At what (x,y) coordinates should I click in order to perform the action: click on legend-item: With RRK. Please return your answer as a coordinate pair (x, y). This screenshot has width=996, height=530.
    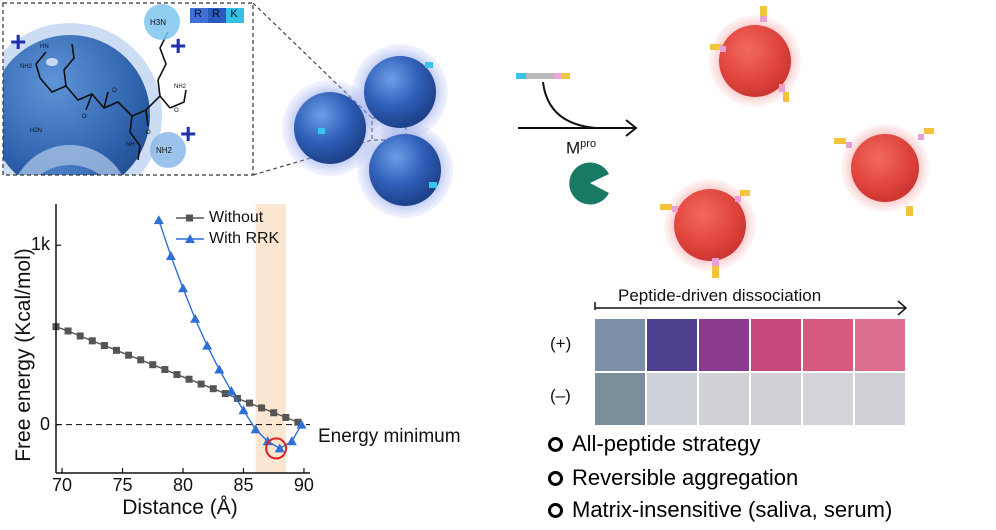
    Looking at the image, I should click on (227, 239).